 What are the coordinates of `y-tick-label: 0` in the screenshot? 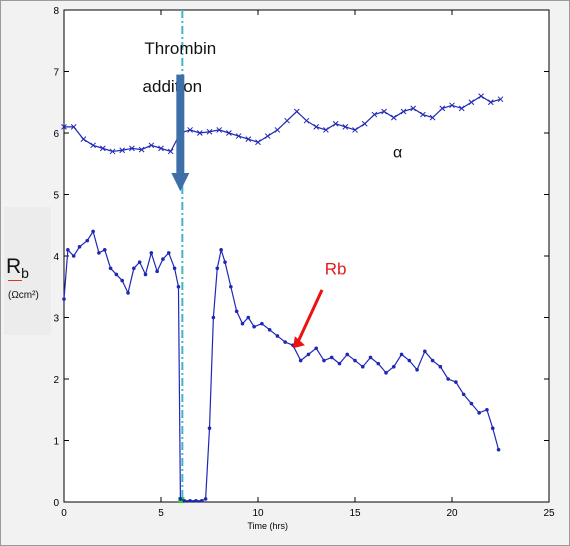 It's located at (56, 503).